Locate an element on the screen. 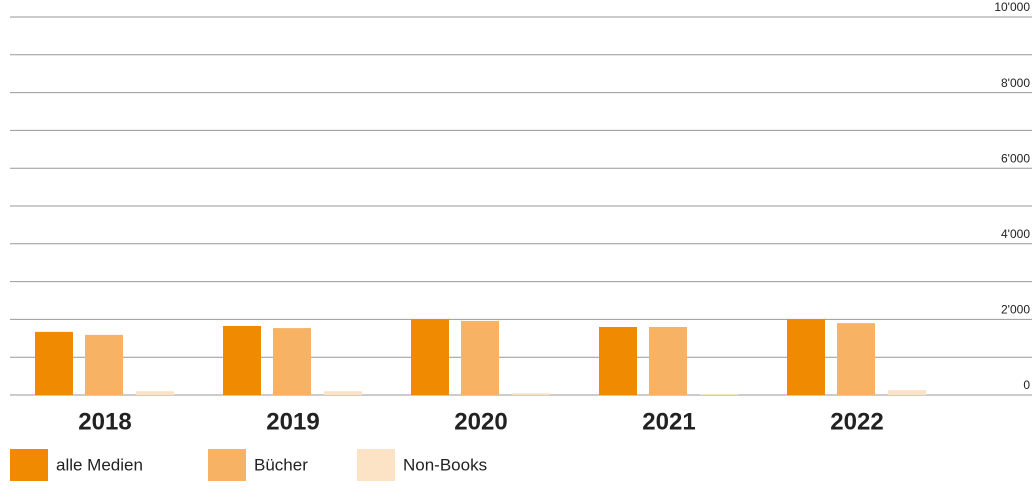  y-tick-label: 2'000 is located at coordinates (1015, 310).